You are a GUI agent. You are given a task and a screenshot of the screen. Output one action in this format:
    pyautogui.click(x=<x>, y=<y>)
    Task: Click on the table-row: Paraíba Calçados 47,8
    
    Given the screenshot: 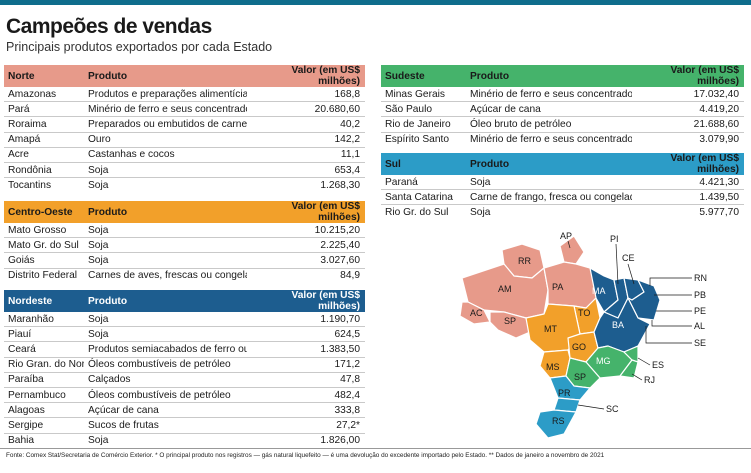 What is the action you would take?
    pyautogui.click(x=184, y=380)
    